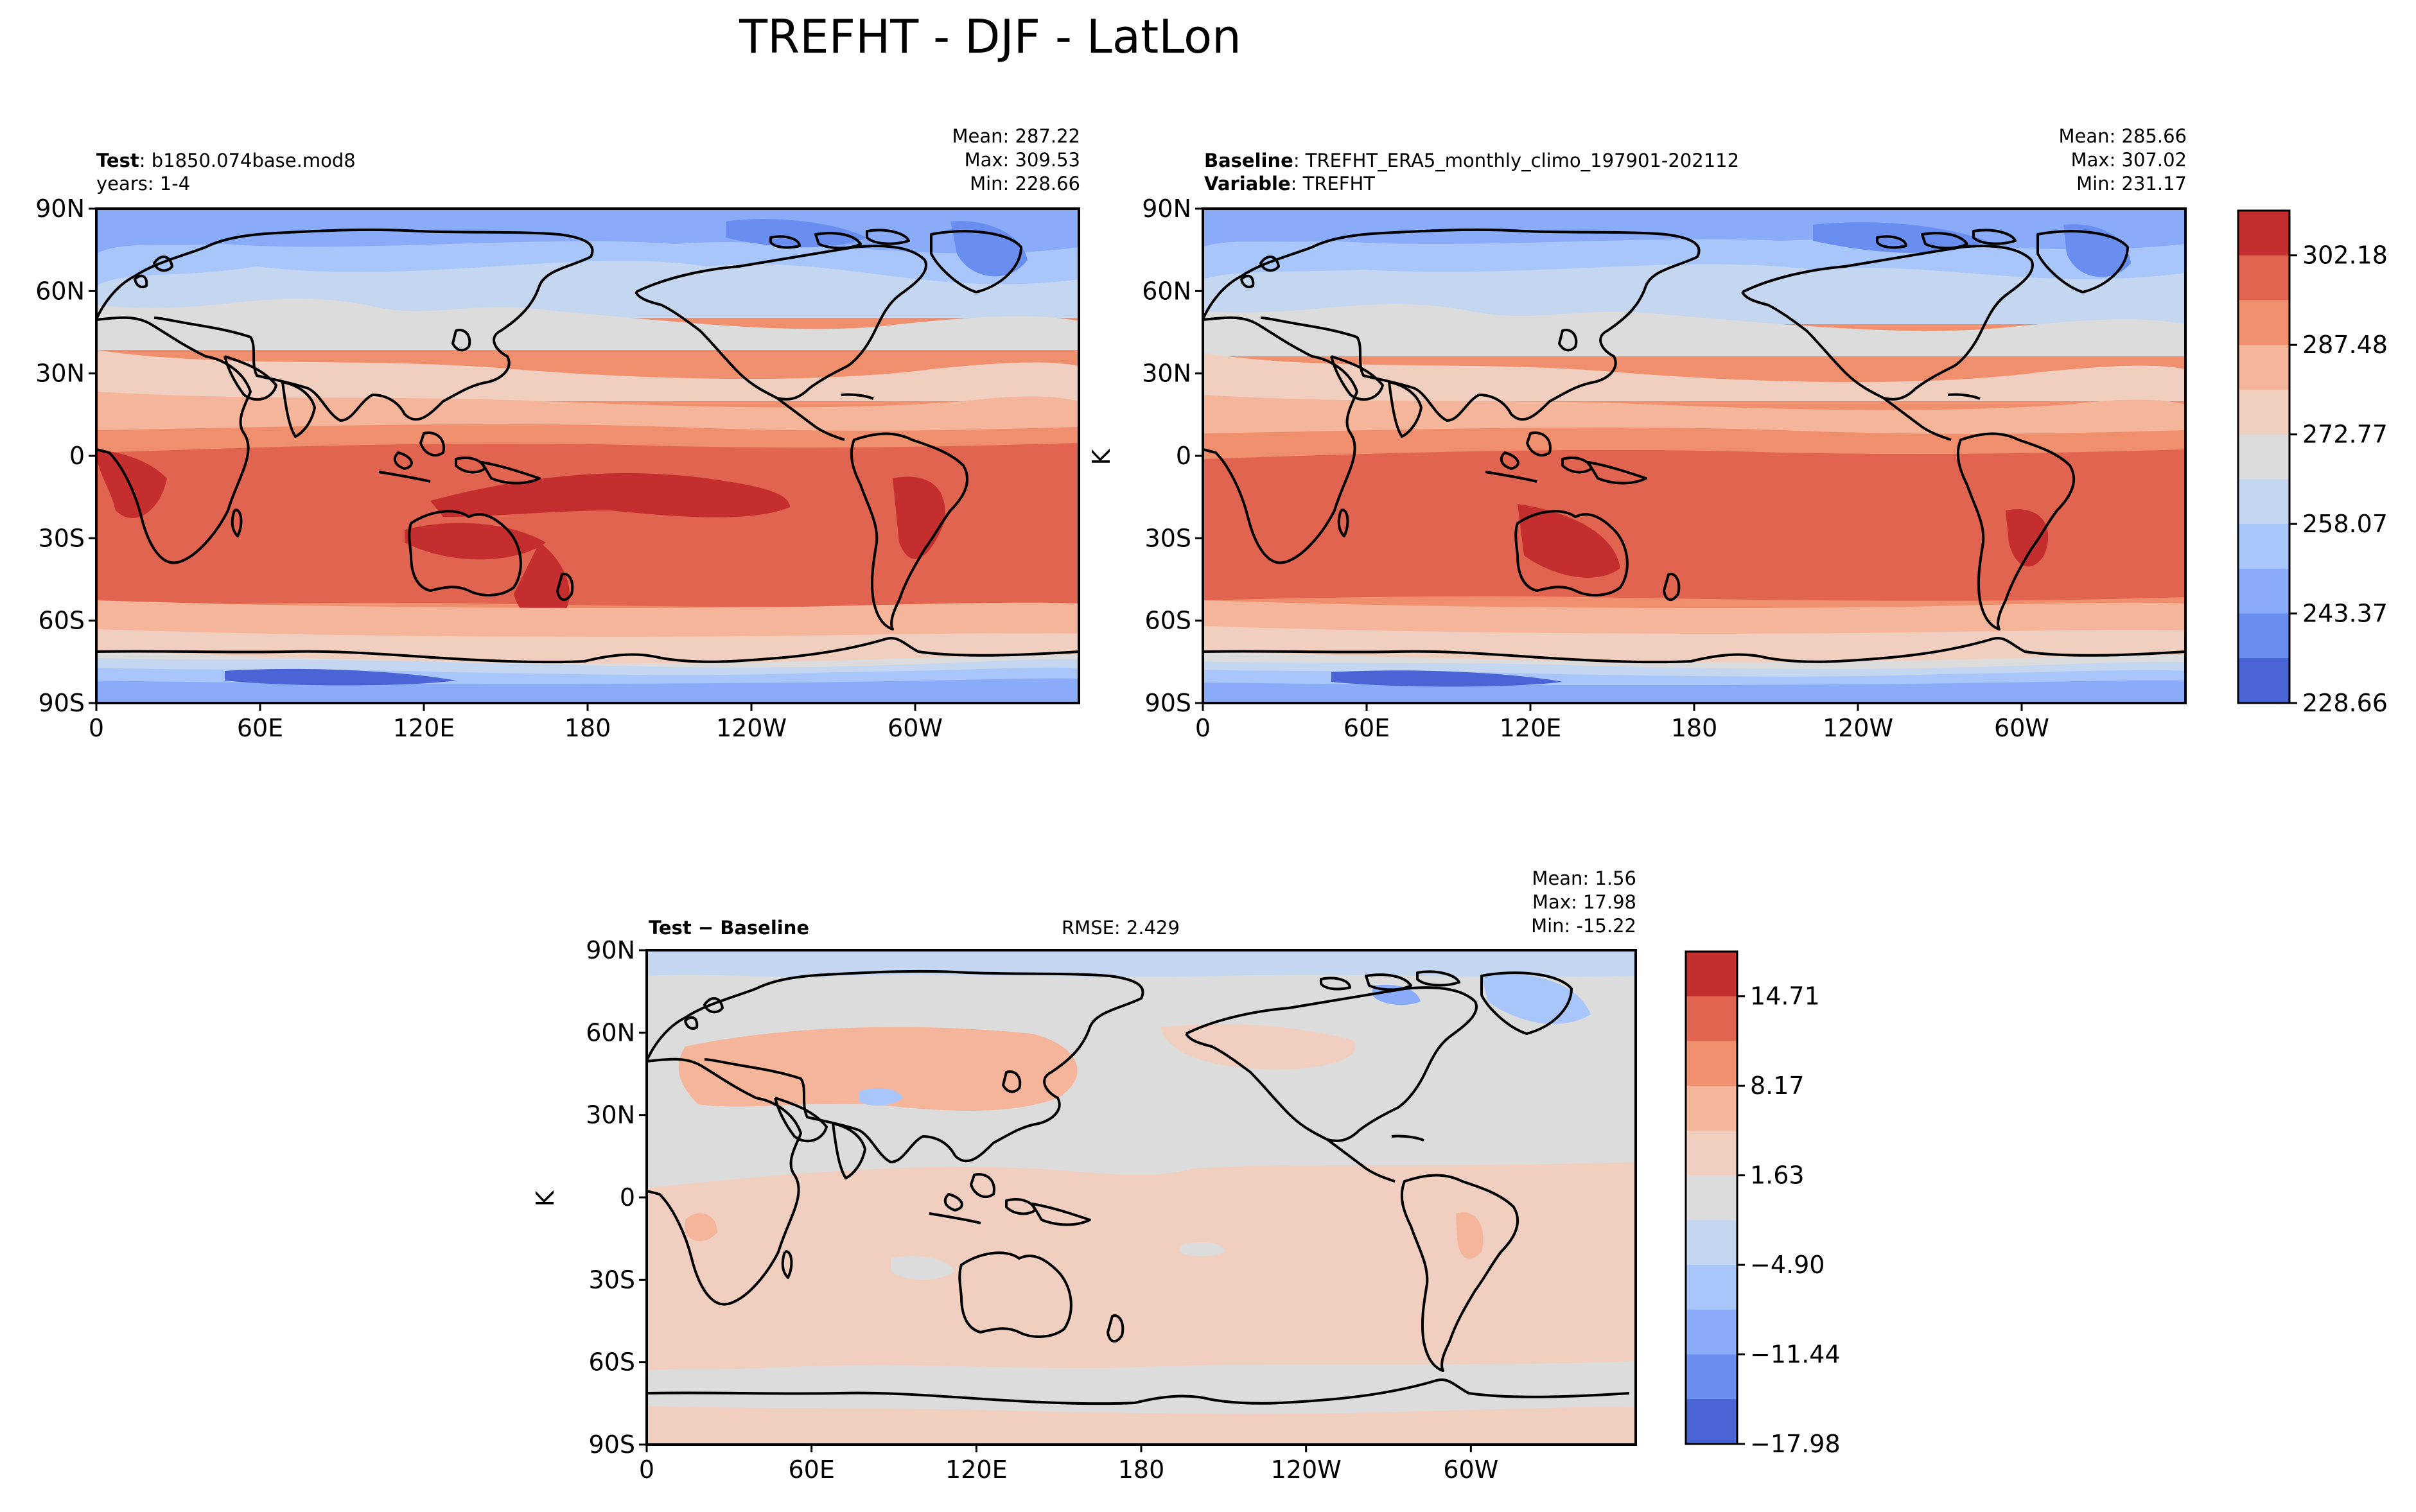  I want to click on main-colorbar: 302.18 287.48 272.77 258.07 243.37 228.66, so click(2312, 463).